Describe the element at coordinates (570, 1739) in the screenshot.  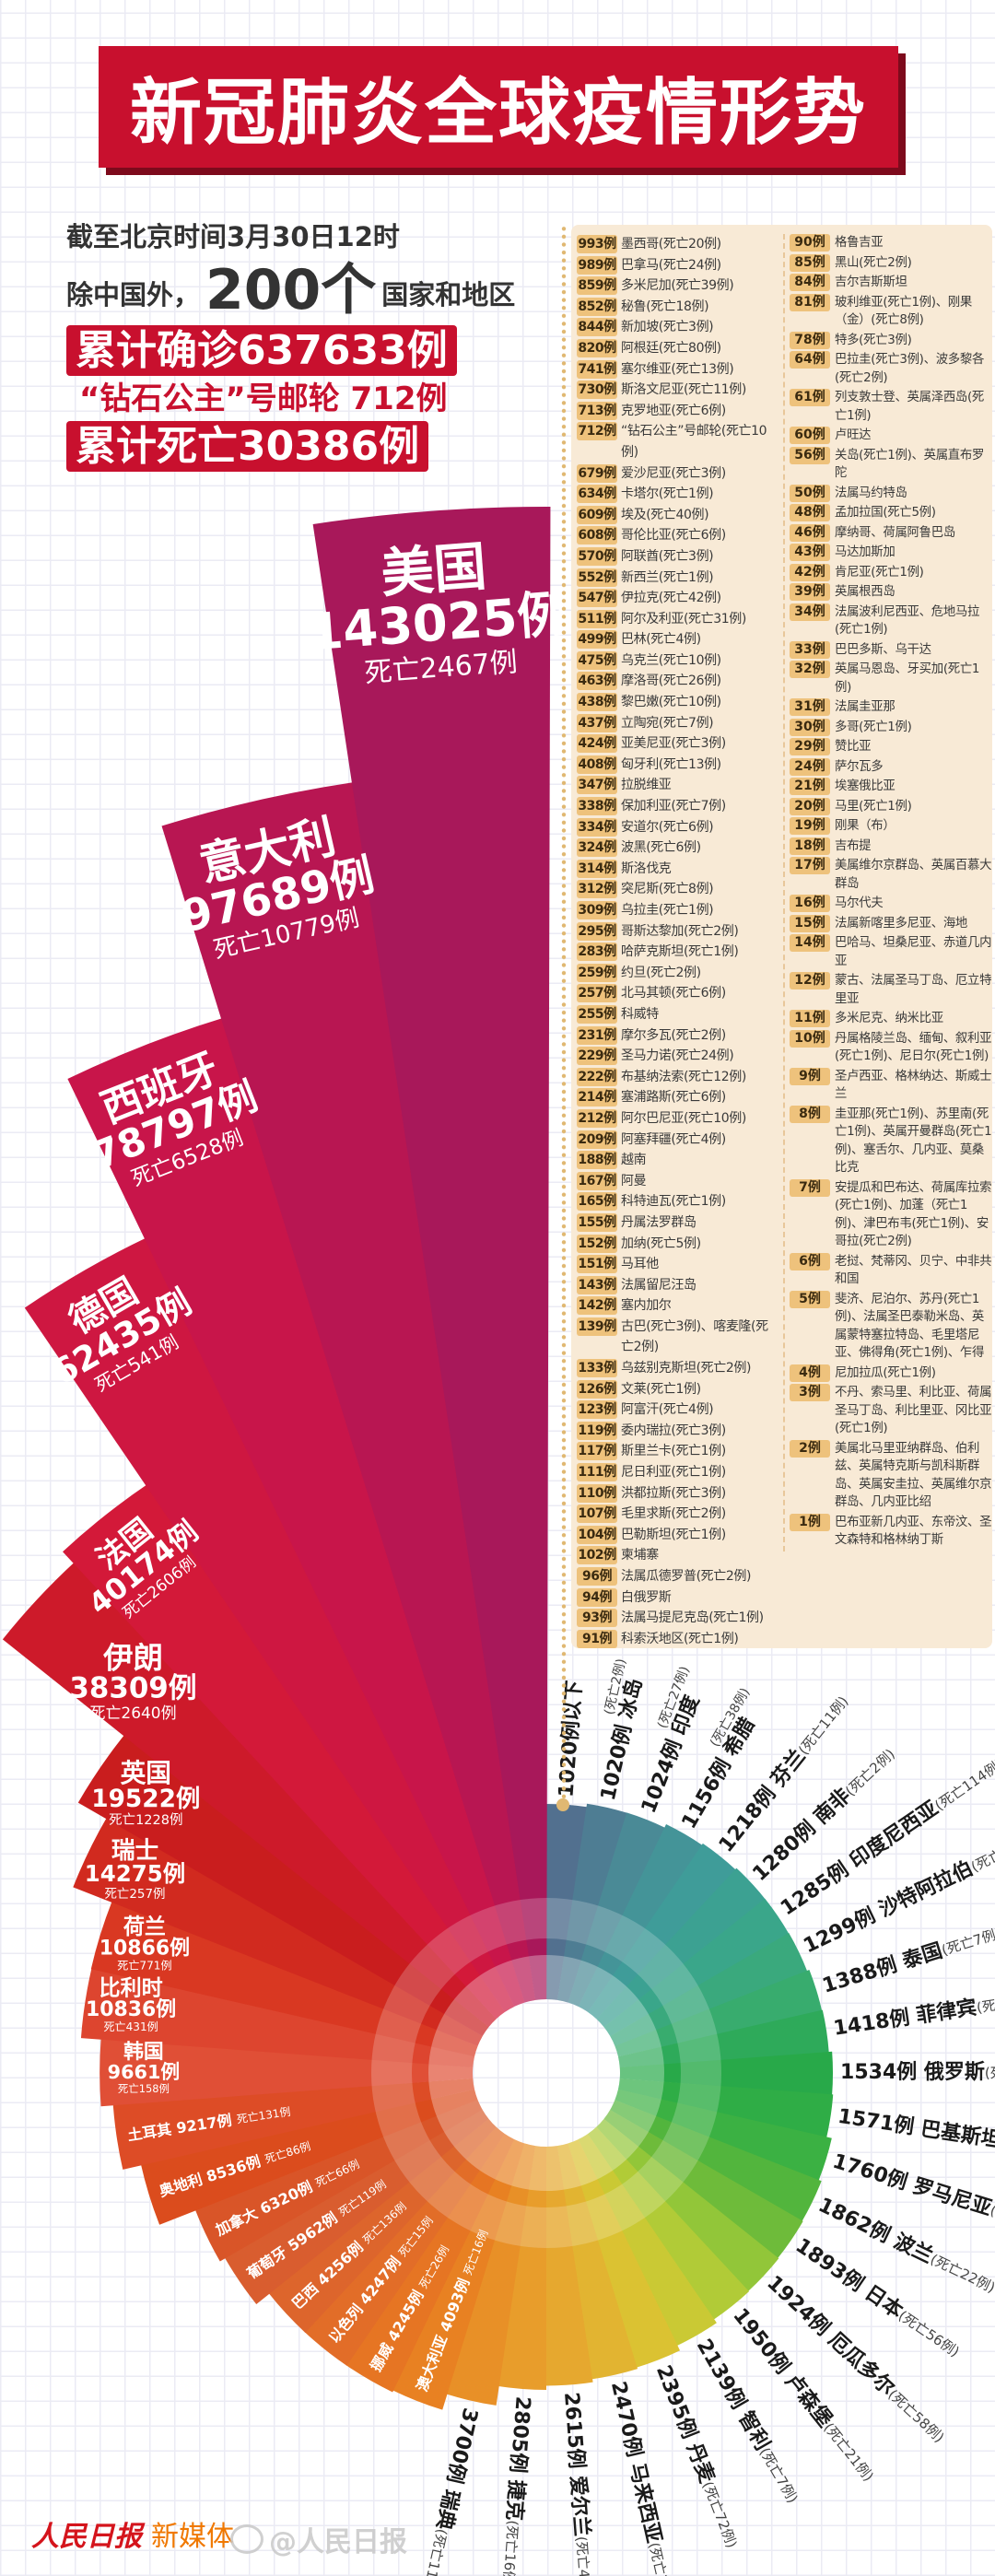
I see `svg-text: 1020例以下` at that location.